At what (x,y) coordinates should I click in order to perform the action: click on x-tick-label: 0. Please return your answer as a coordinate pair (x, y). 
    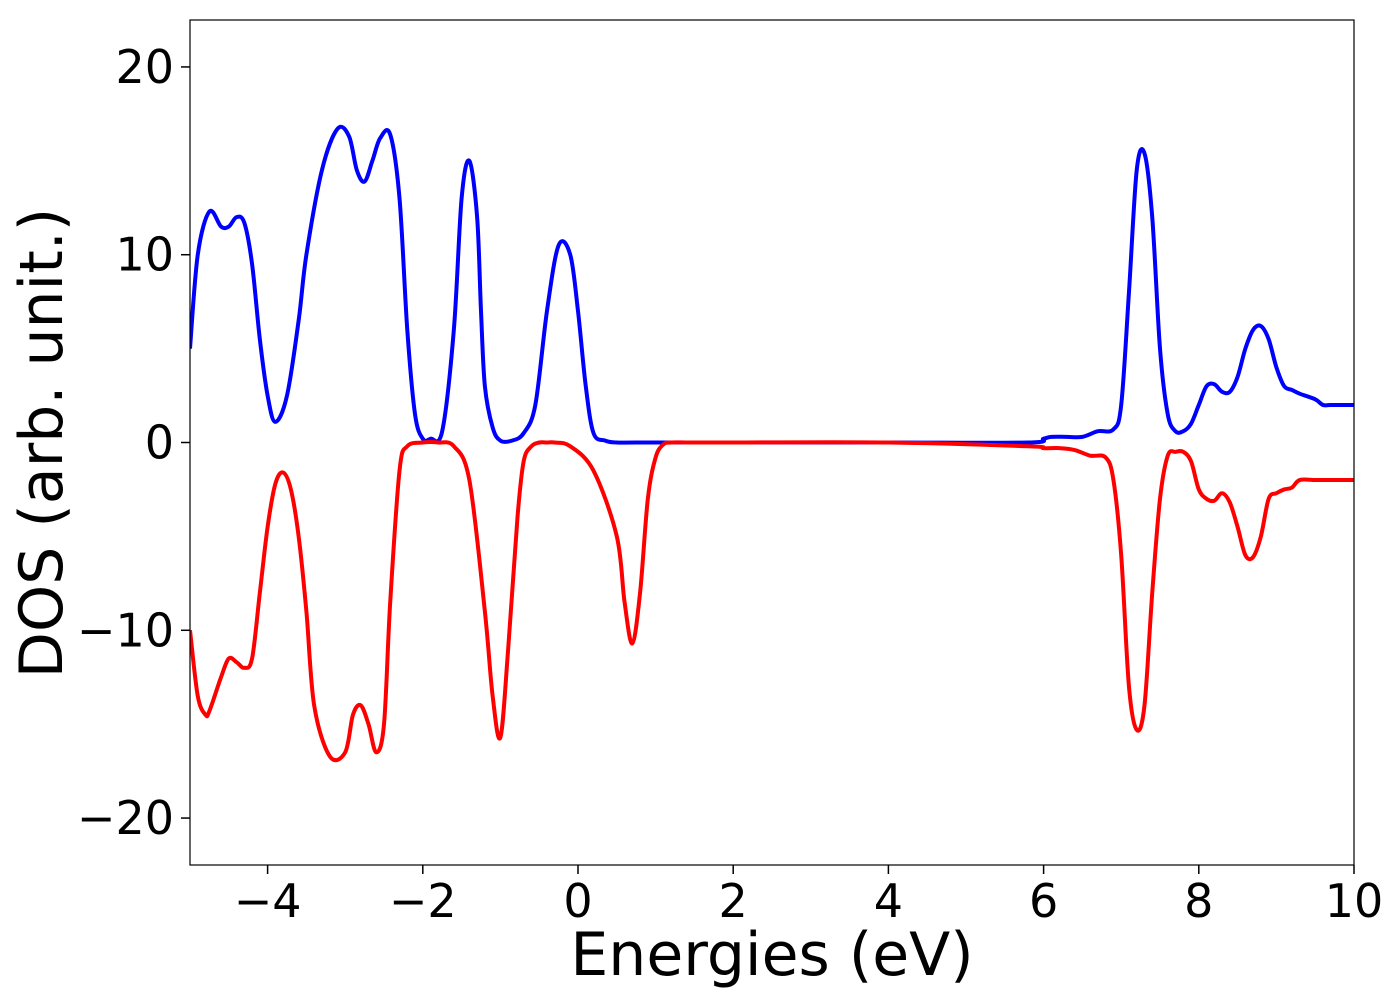
    Looking at the image, I should click on (577, 901).